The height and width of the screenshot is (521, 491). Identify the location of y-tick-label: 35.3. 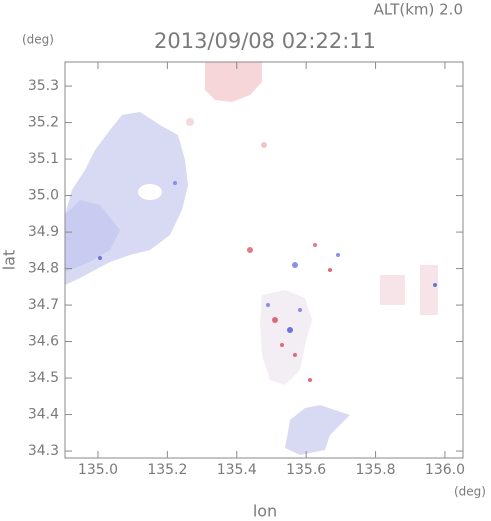
(43, 86).